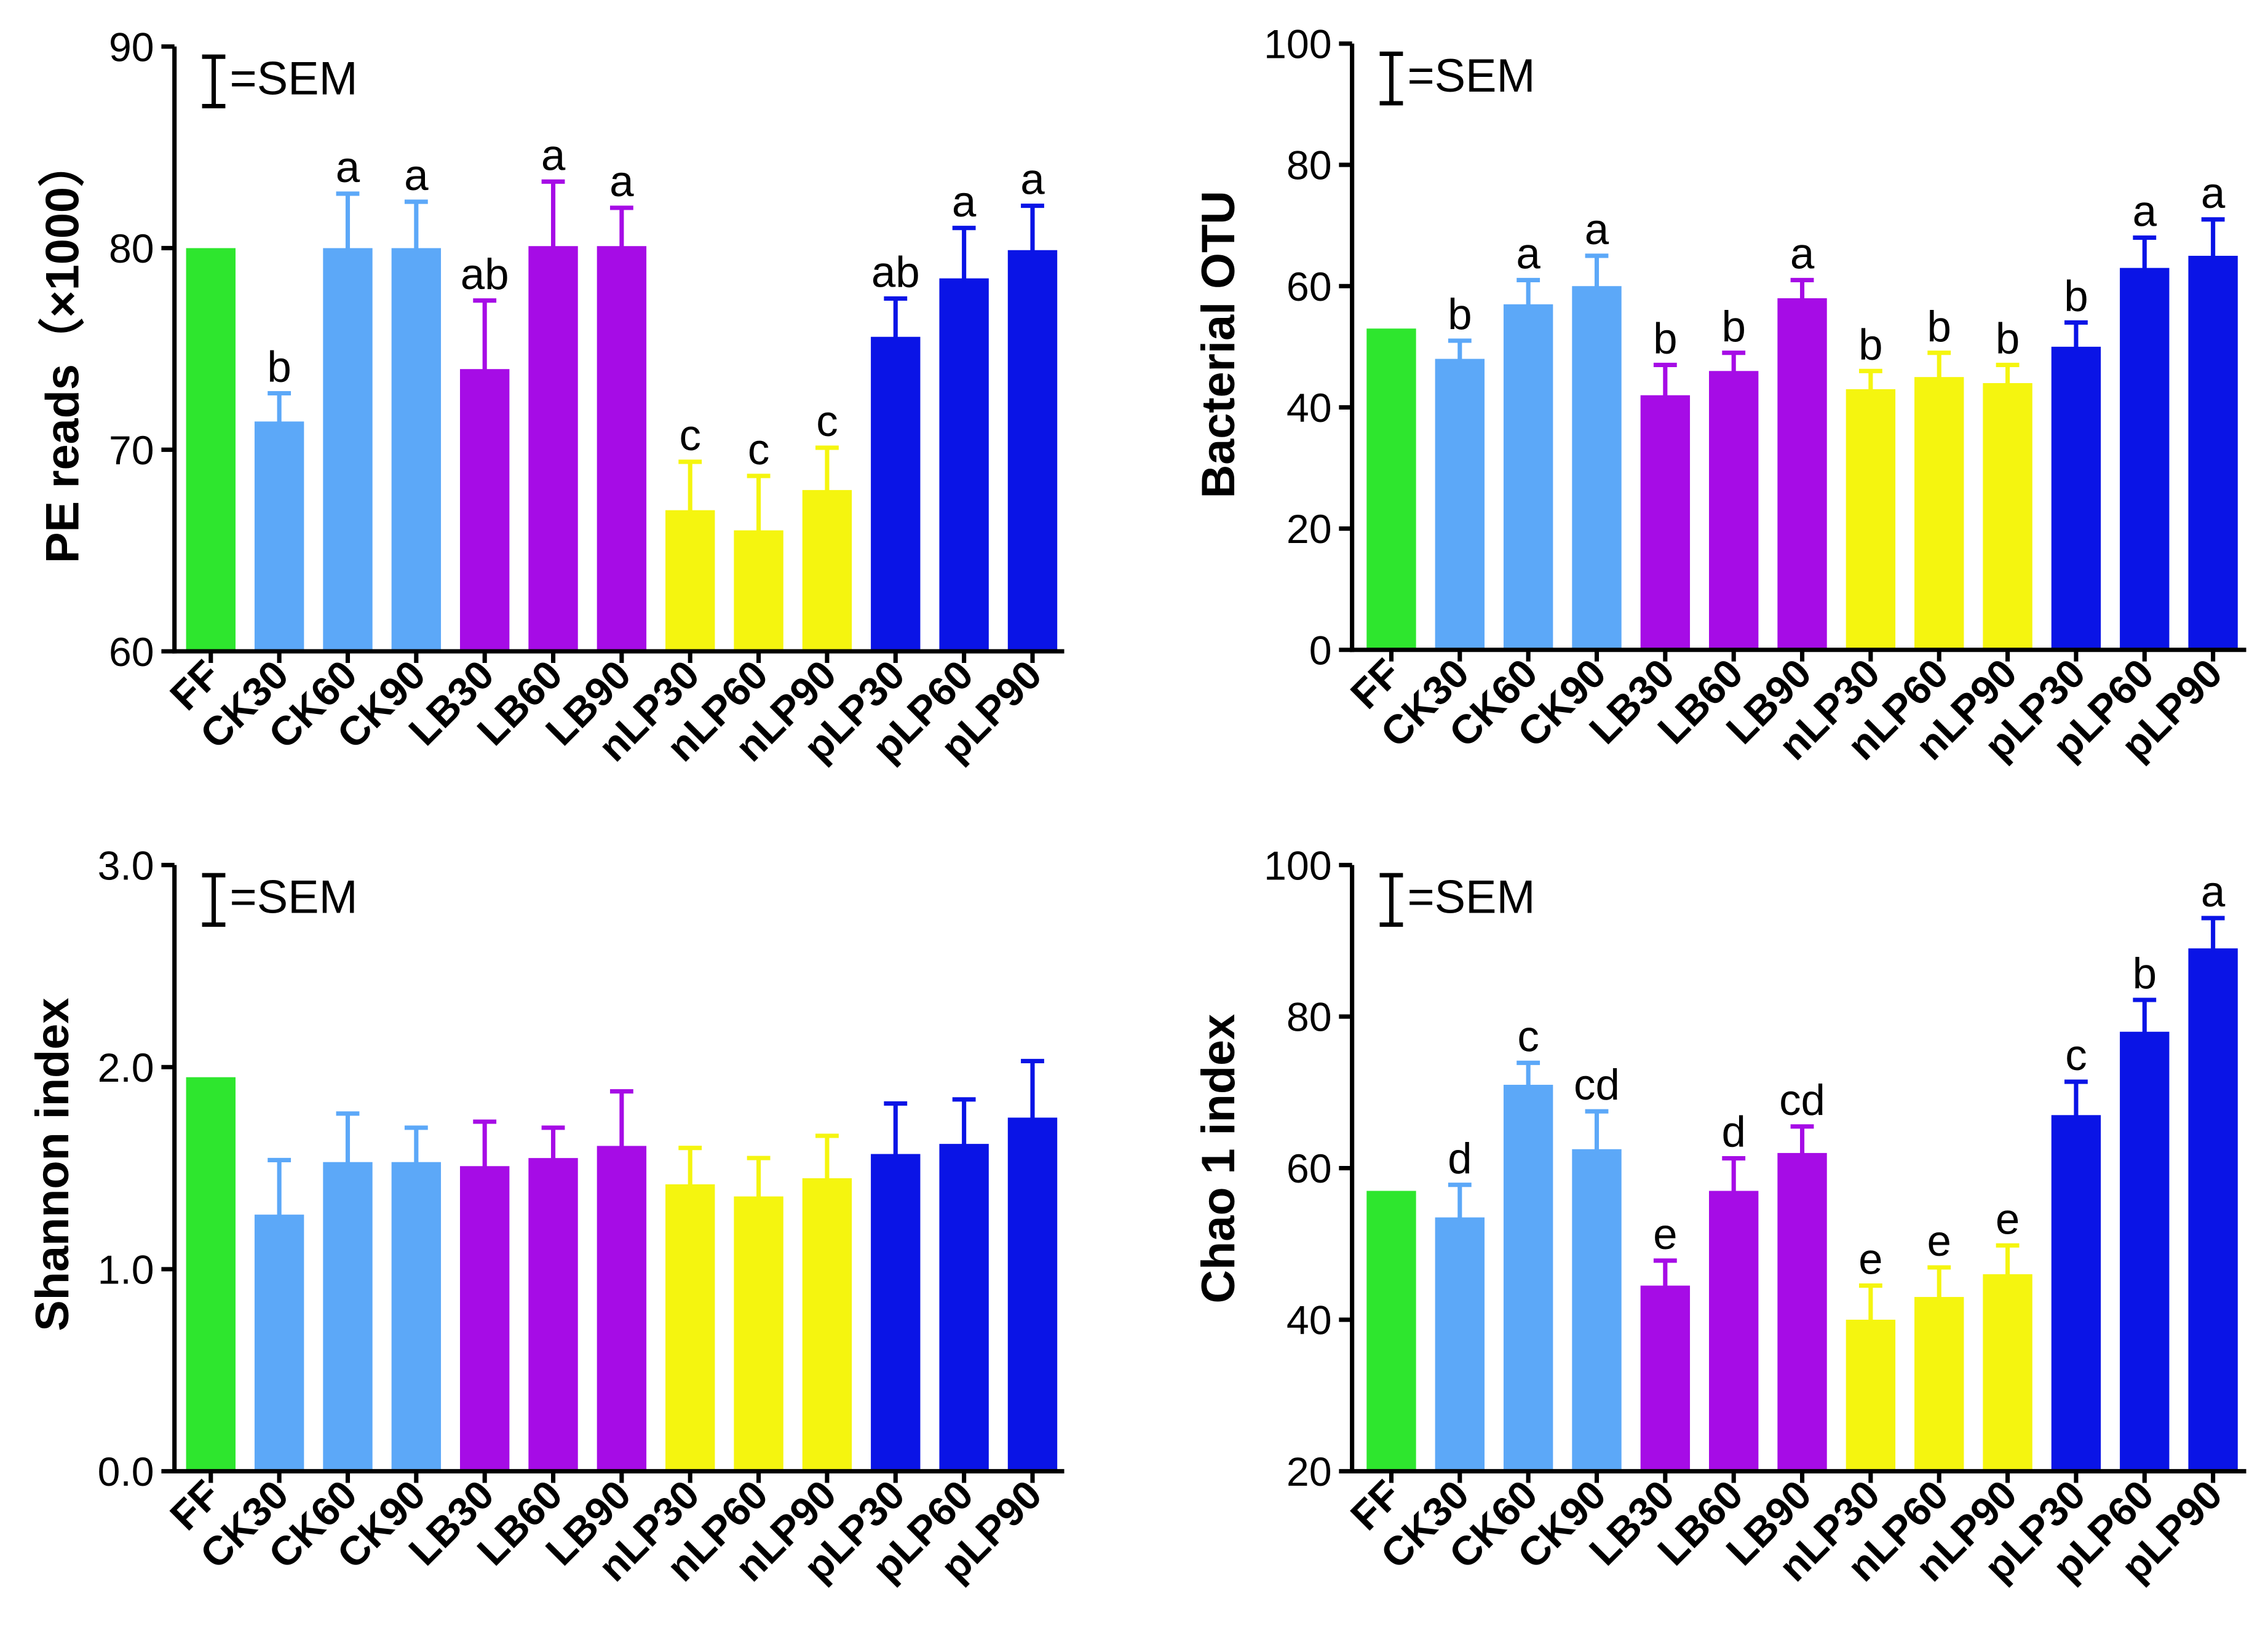 Image resolution: width=2268 pixels, height=1645 pixels. What do you see at coordinates (1528, 291) in the screenshot?
I see `error-bar-ck60` at bounding box center [1528, 291].